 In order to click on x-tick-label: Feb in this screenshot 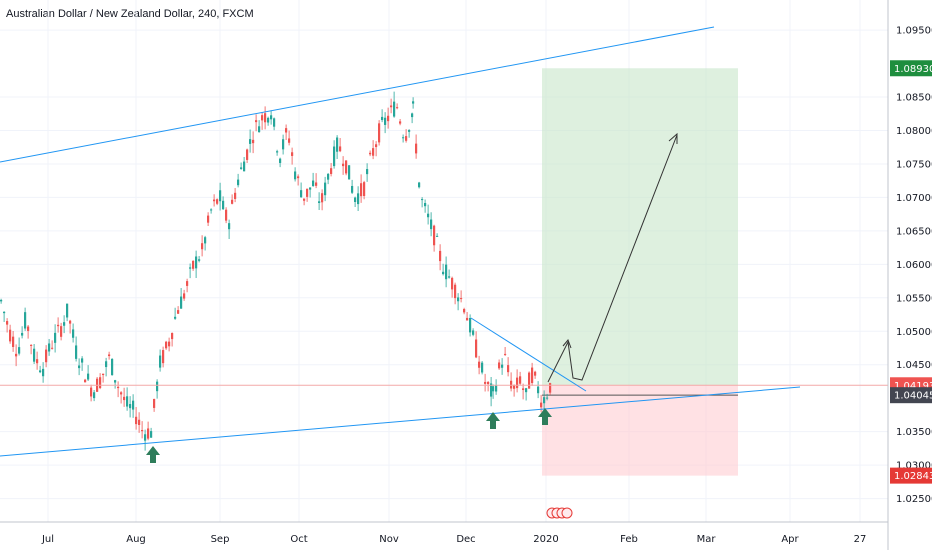, I will do `click(629, 539)`.